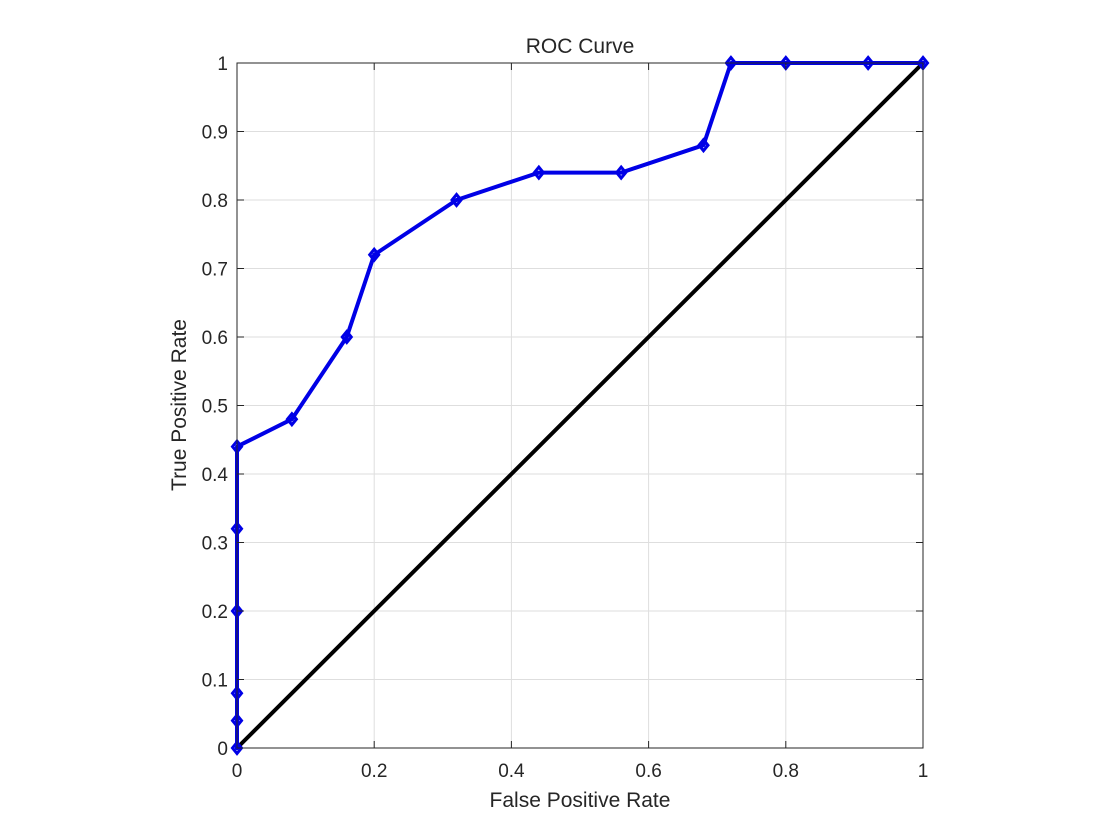 The image size is (1120, 840). Describe the element at coordinates (215, 133) in the screenshot. I see `y-tick-label: 0.9` at that location.